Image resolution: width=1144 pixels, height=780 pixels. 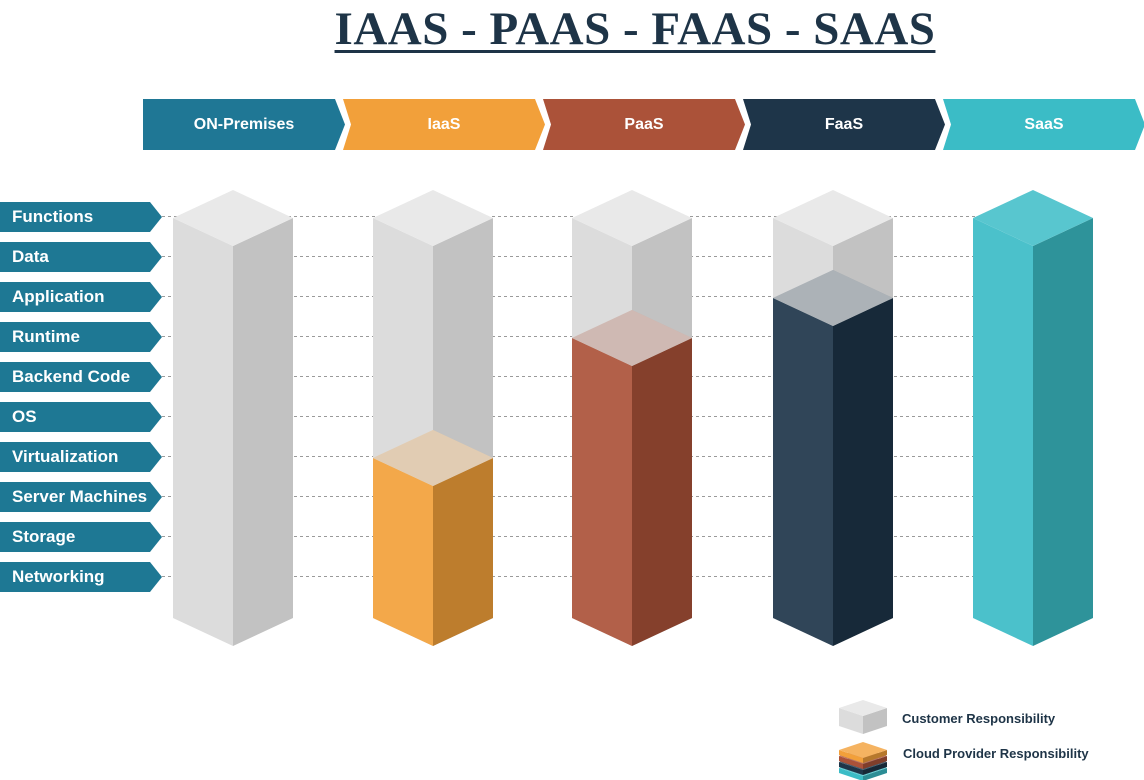 I want to click on provider-legend-layer-1-side, so click(x=875, y=768).